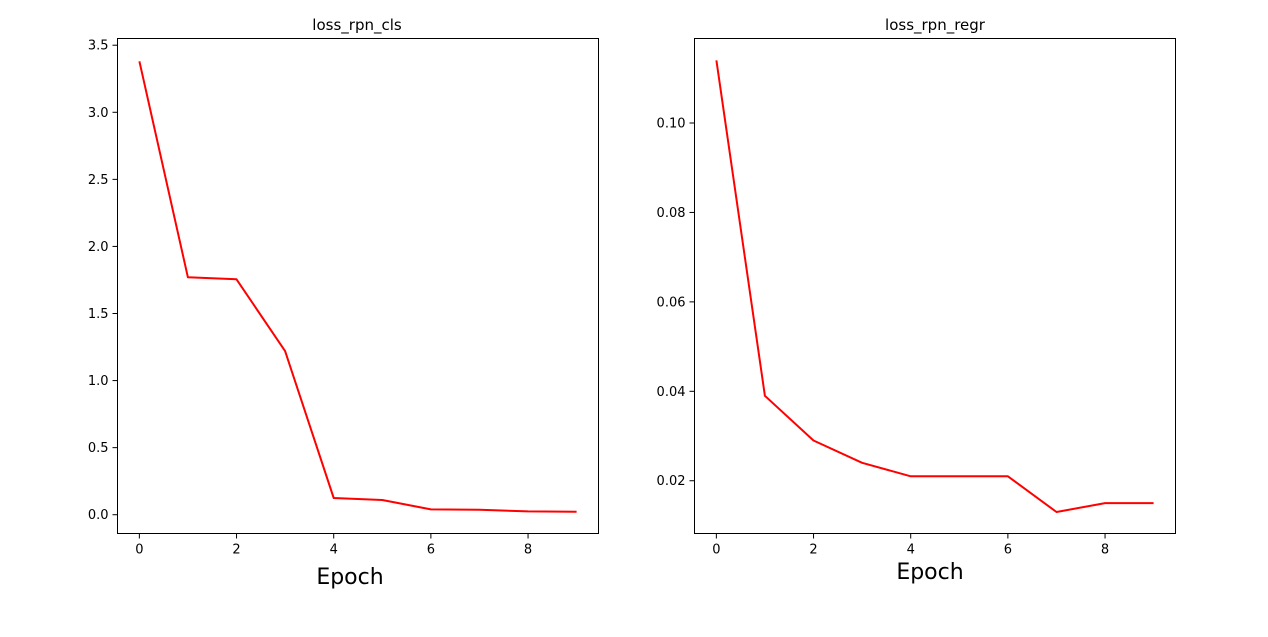 Image resolution: width=1268 pixels, height=637 pixels. Describe the element at coordinates (671, 481) in the screenshot. I see `y-tick-label: 0.02` at that location.